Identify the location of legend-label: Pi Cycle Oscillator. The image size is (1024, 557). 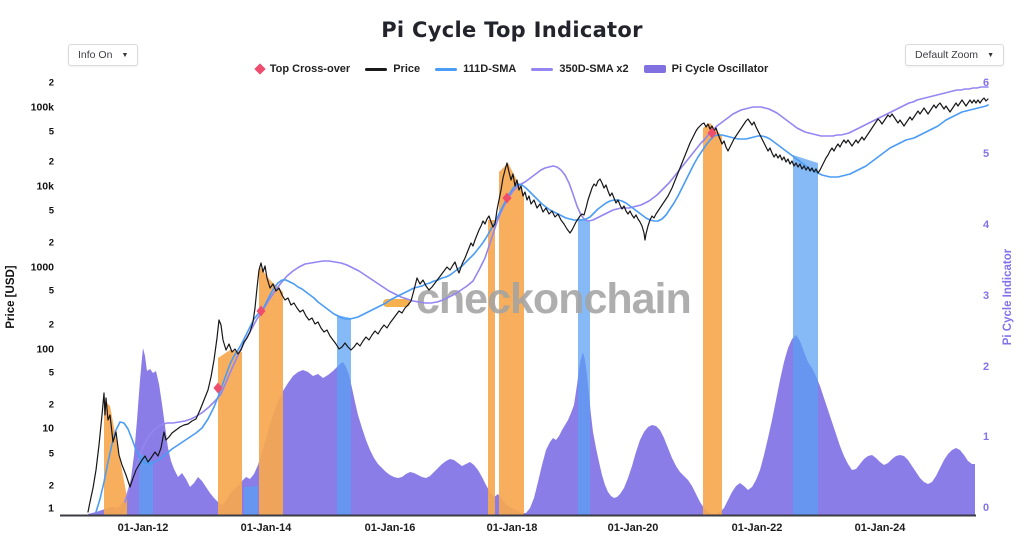
(720, 69).